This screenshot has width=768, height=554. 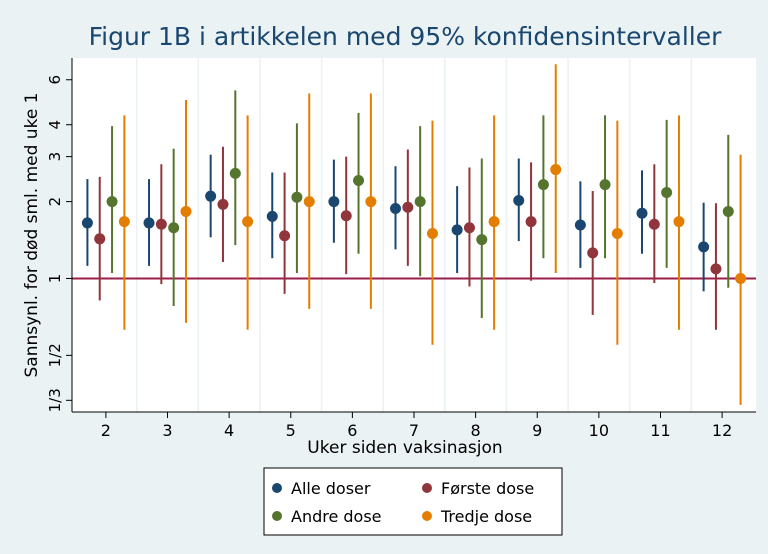 I want to click on x-tick-label: 4, so click(x=229, y=430).